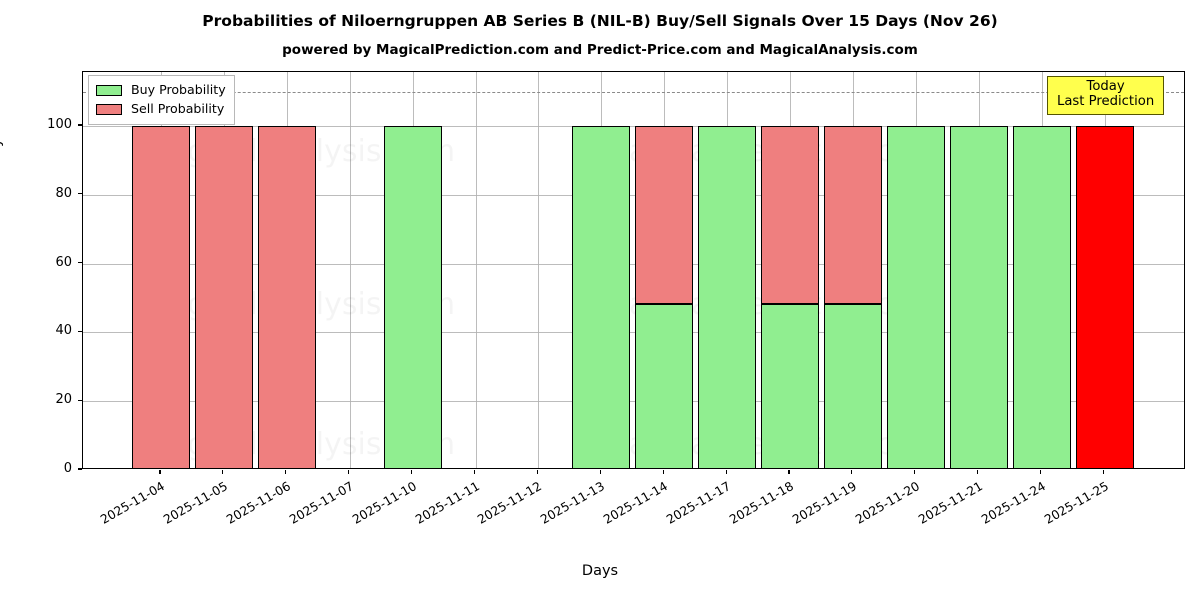 This screenshot has height=600, width=1200. Describe the element at coordinates (2, 176) in the screenshot. I see `y-axis-label: Probability` at that location.